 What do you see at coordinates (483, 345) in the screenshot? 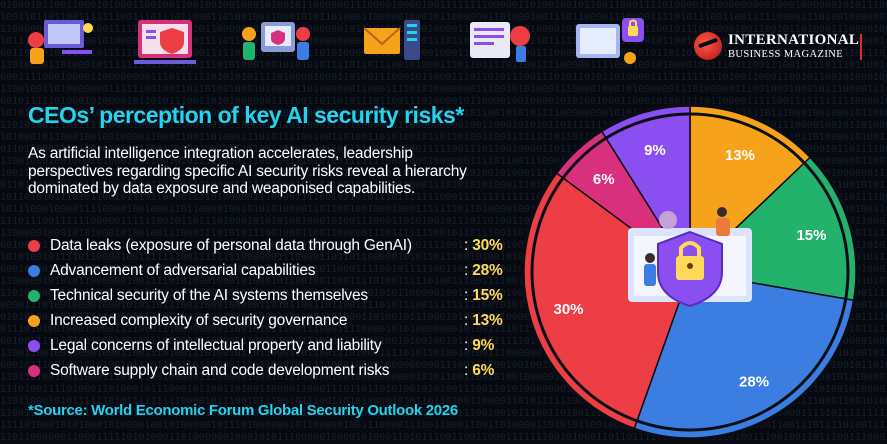
I see `legend-value-number: 9%` at bounding box center [483, 345].